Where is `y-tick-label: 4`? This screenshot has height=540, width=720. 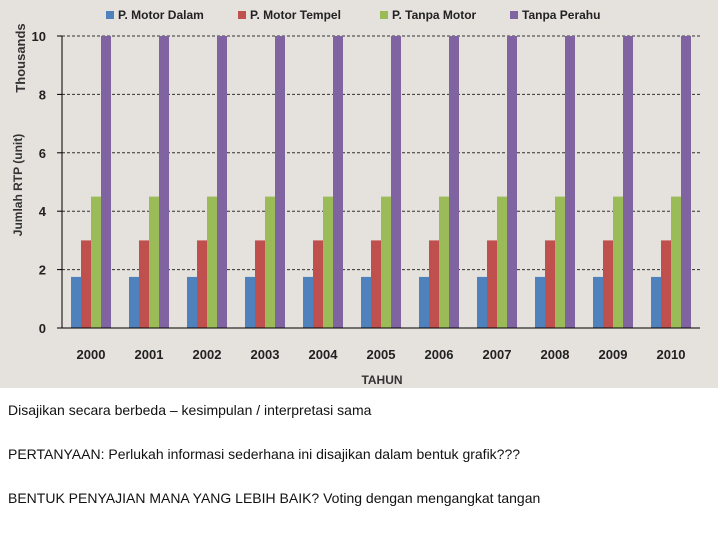 y-tick-label: 4 is located at coordinates (43, 211).